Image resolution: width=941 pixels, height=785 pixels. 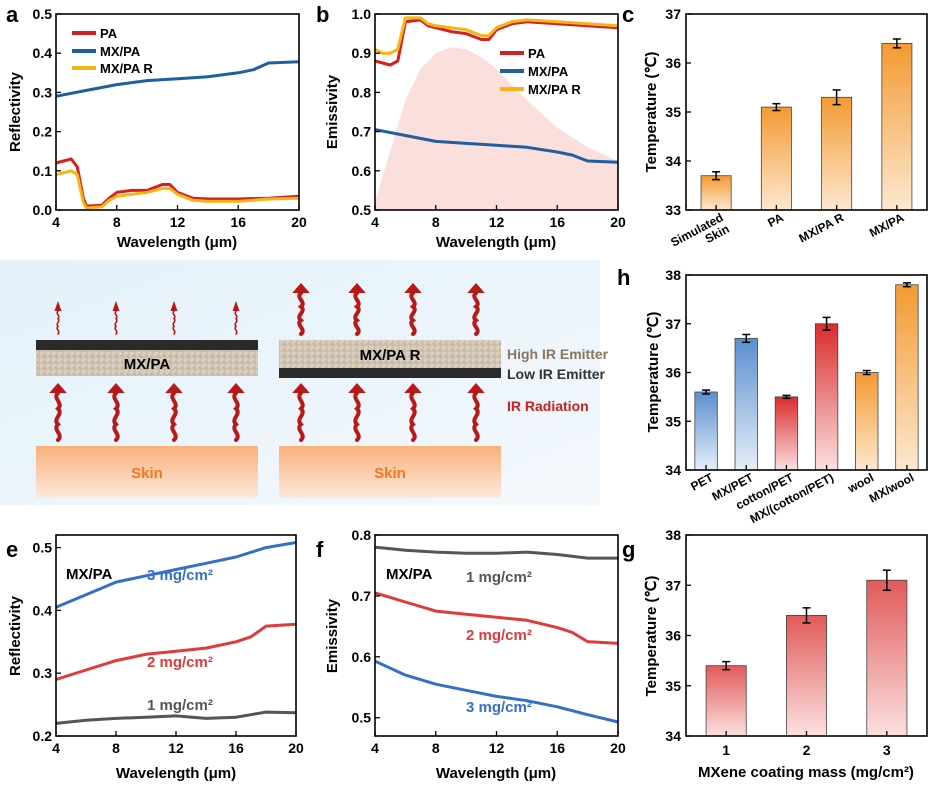 What do you see at coordinates (362, 657) in the screenshot?
I see `ytick-label-f-1: 0.6` at bounding box center [362, 657].